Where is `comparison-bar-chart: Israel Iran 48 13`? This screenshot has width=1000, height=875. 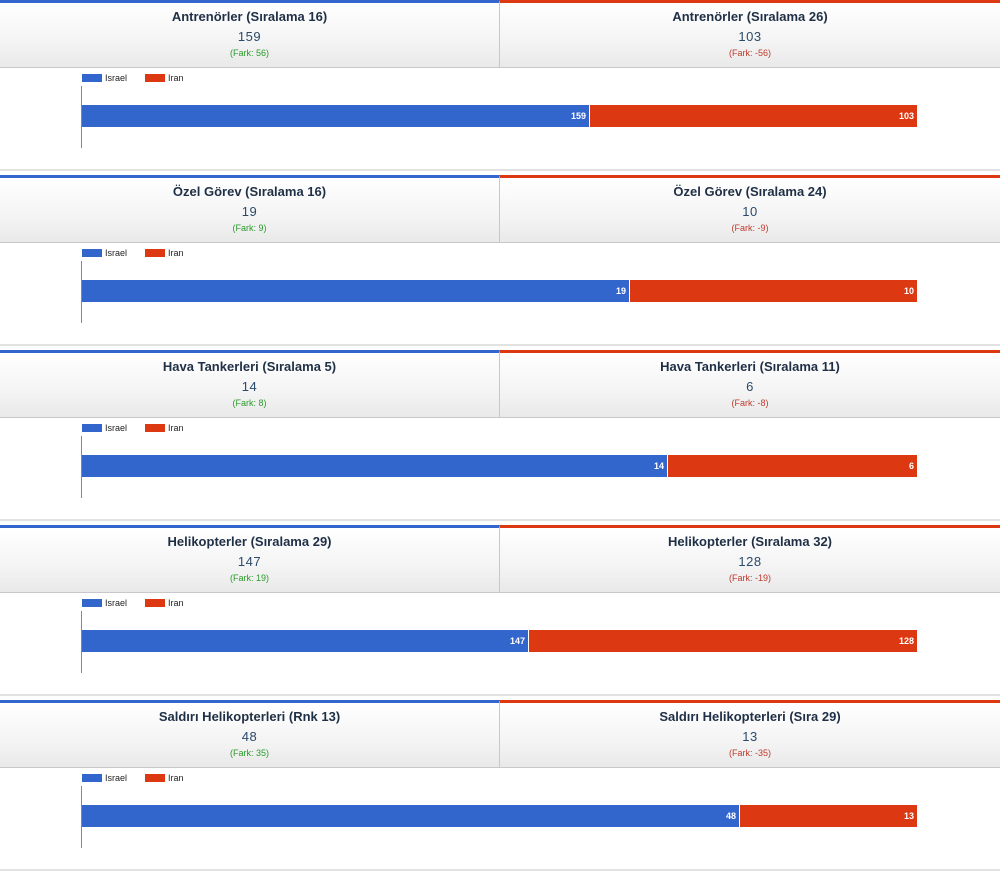 comparison-bar-chart: Israel Iran 48 13 is located at coordinates (500, 819).